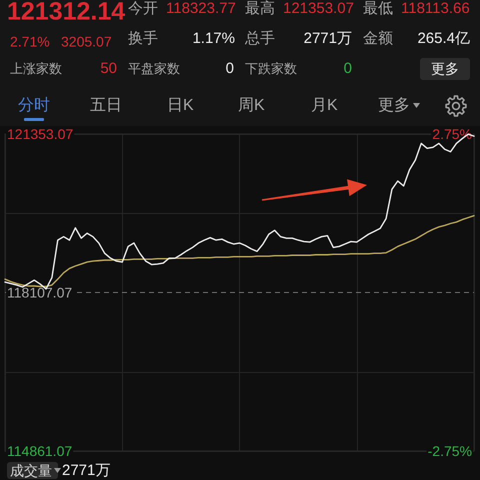  Describe the element at coordinates (201, 9) in the screenshot. I see `text: 118323.77` at that location.